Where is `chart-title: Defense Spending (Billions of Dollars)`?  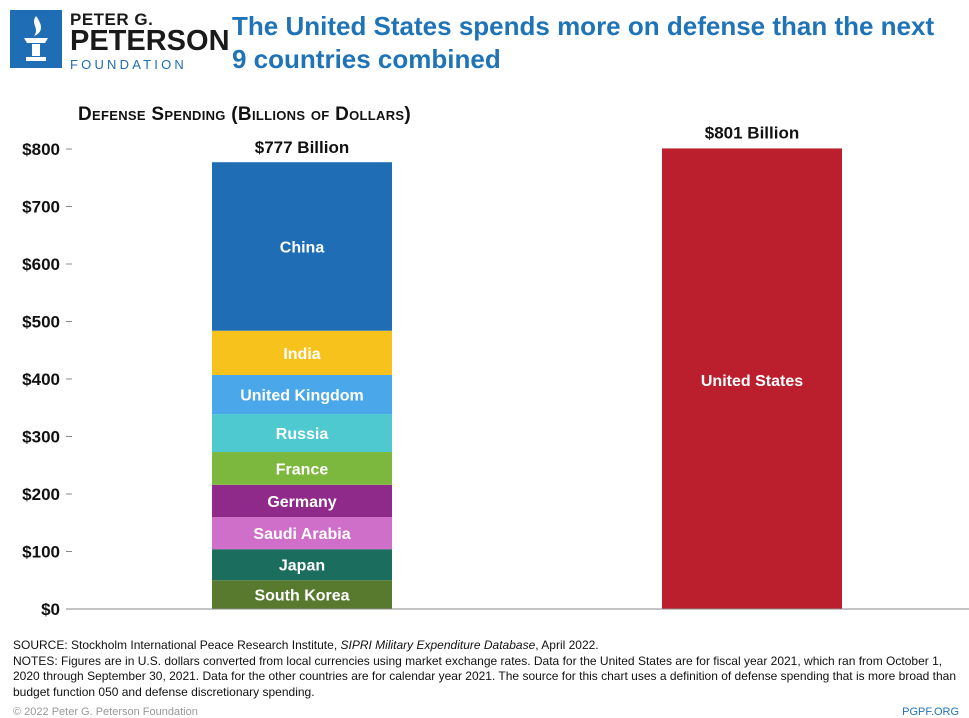
chart-title: Defense Spending (Billions of Dollars) is located at coordinates (245, 114).